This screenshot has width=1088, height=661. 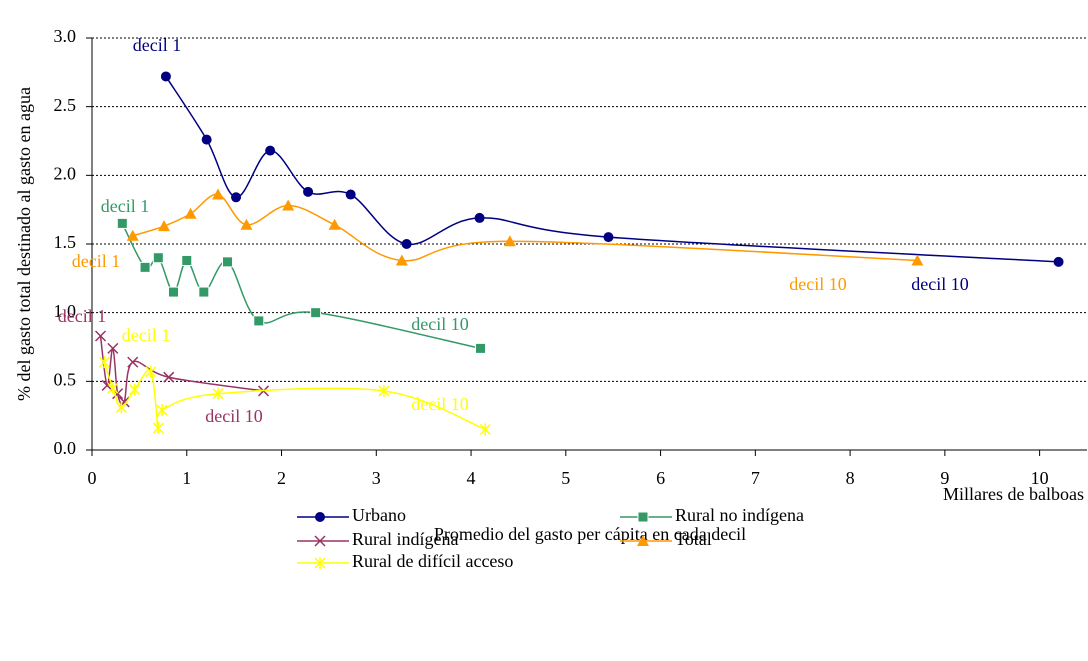 I want to click on legend-item: Rural no indígena, so click(x=712, y=515).